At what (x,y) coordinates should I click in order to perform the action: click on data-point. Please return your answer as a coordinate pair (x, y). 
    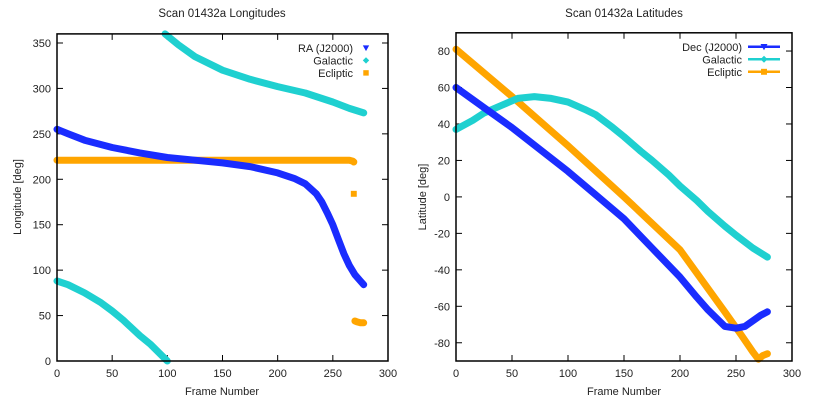
    Looking at the image, I should click on (353, 193).